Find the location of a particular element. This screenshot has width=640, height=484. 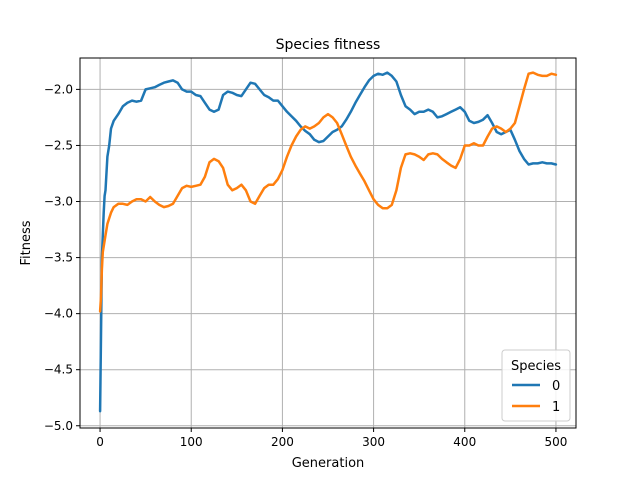

legend: Species 0 1 is located at coordinates (536, 385).